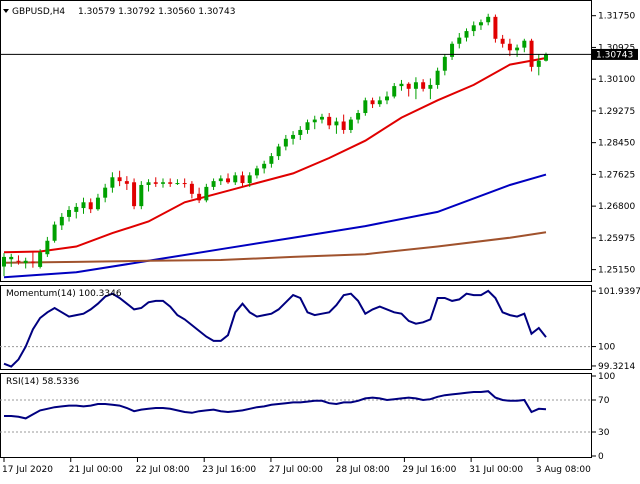  Describe the element at coordinates (296, 470) in the screenshot. I see `time-tick-label: 27 Jul 00:00` at that location.